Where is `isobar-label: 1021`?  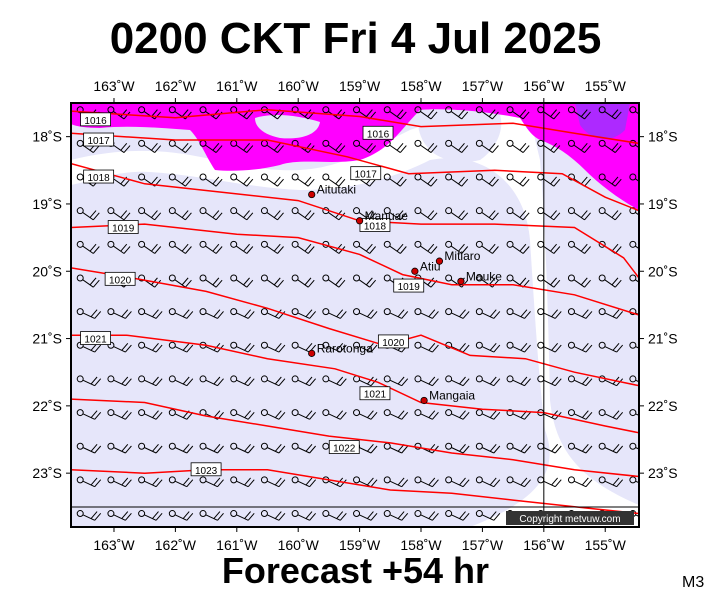 isobar-label: 1021 is located at coordinates (95, 338).